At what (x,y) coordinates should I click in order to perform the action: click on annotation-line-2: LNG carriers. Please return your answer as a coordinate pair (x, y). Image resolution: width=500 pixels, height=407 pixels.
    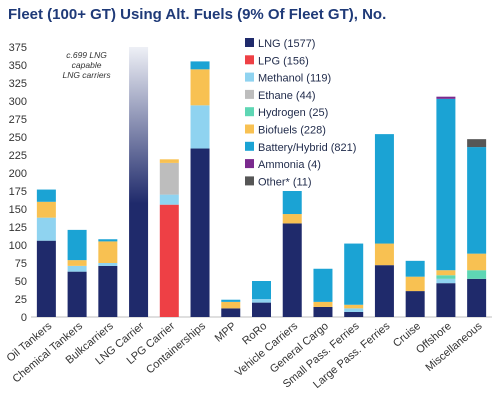
    Looking at the image, I should click on (86, 75).